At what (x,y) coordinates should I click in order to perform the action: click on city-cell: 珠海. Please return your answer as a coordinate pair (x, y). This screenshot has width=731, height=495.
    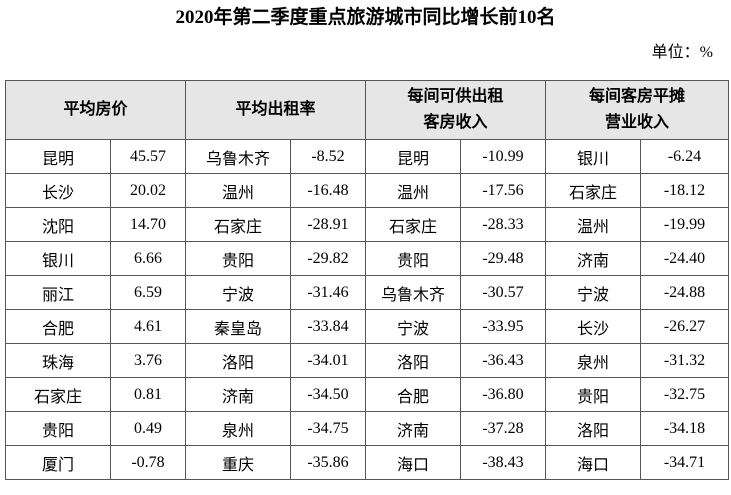
    Looking at the image, I should click on (58, 360).